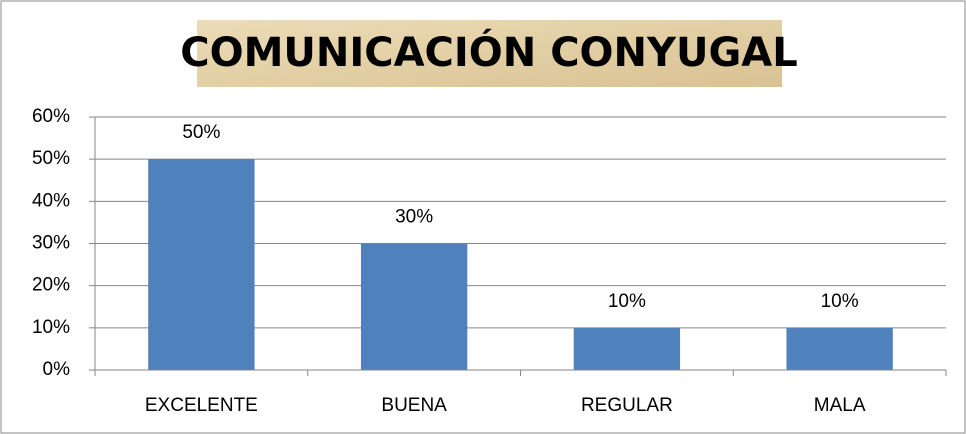 The width and height of the screenshot is (966, 434). Describe the element at coordinates (414, 217) in the screenshot. I see `value-label: 30%` at that location.